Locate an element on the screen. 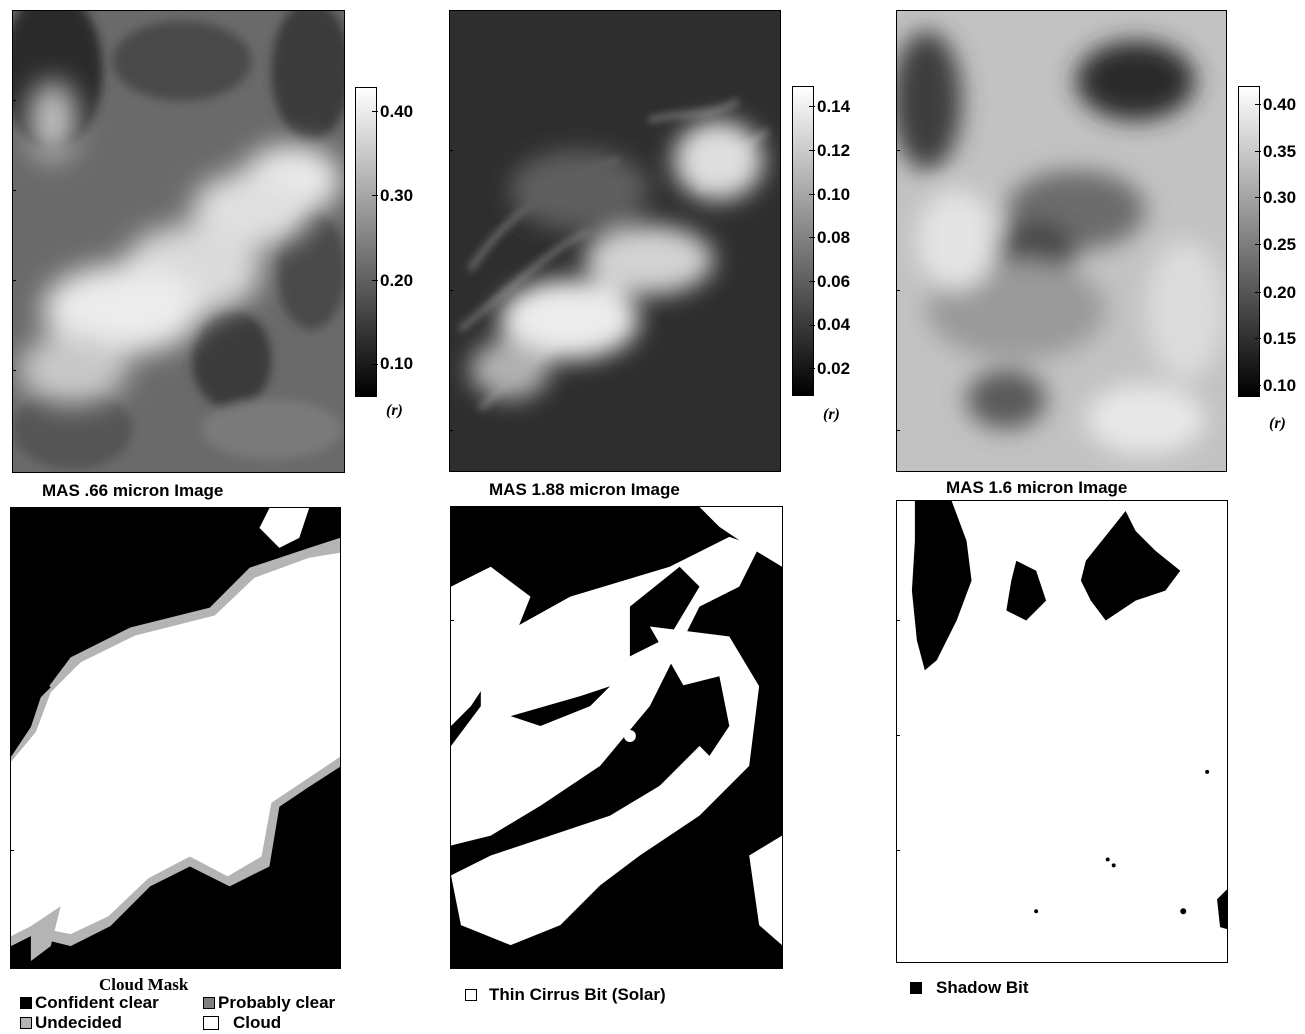 The image size is (1305, 1034). mas-188-caption: MAS 1.88 micron Image is located at coordinates (584, 489).